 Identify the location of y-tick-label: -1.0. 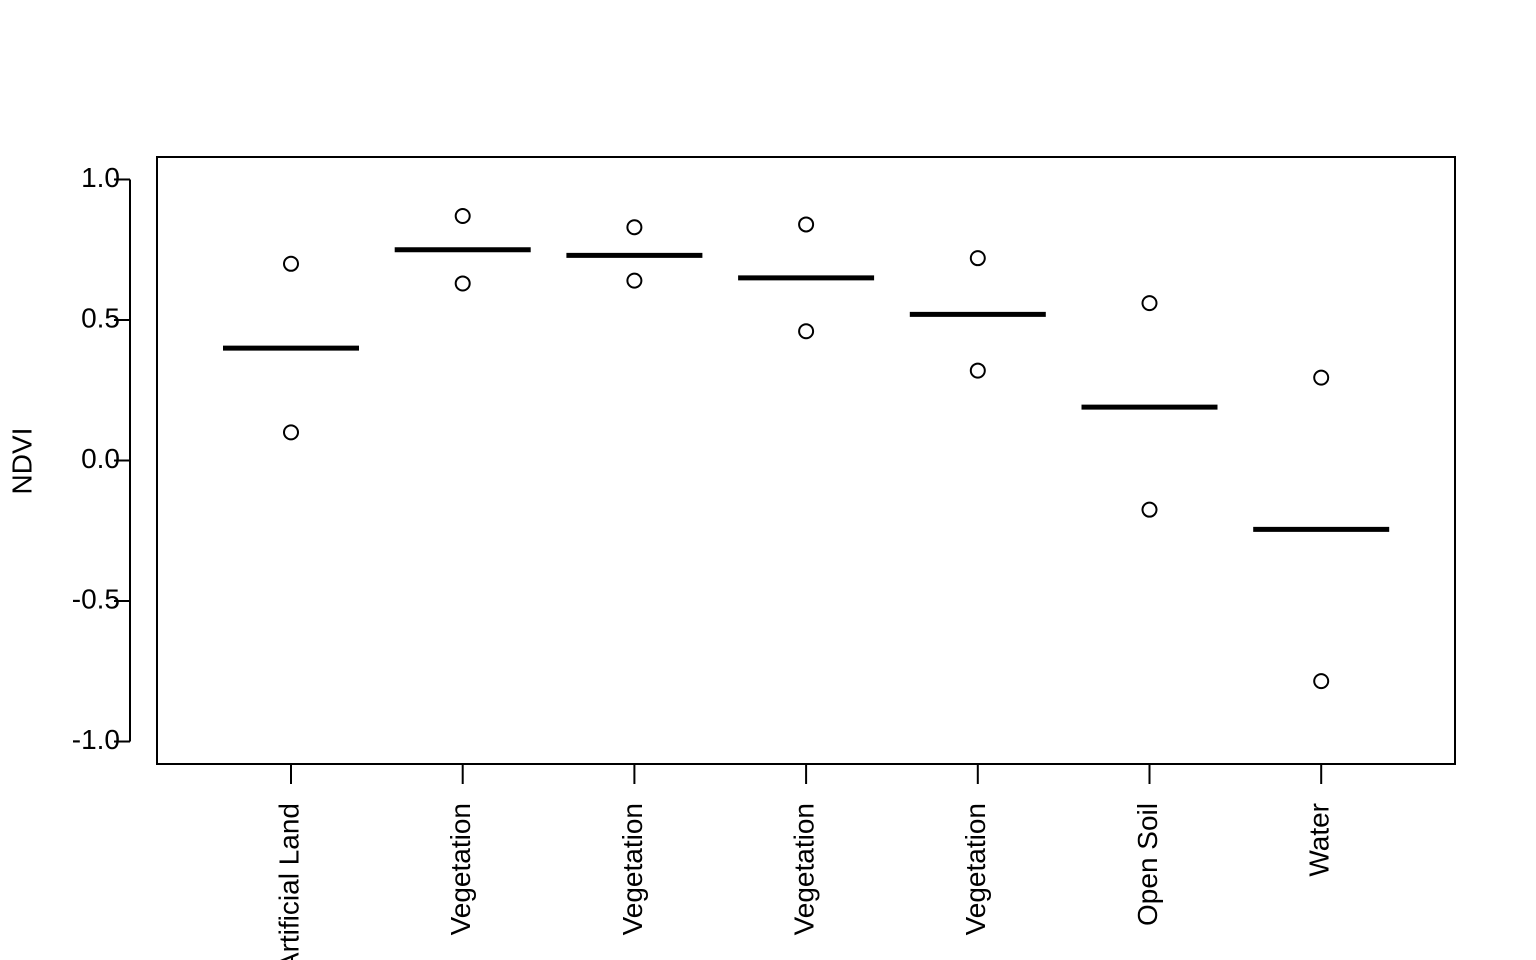
(96, 739).